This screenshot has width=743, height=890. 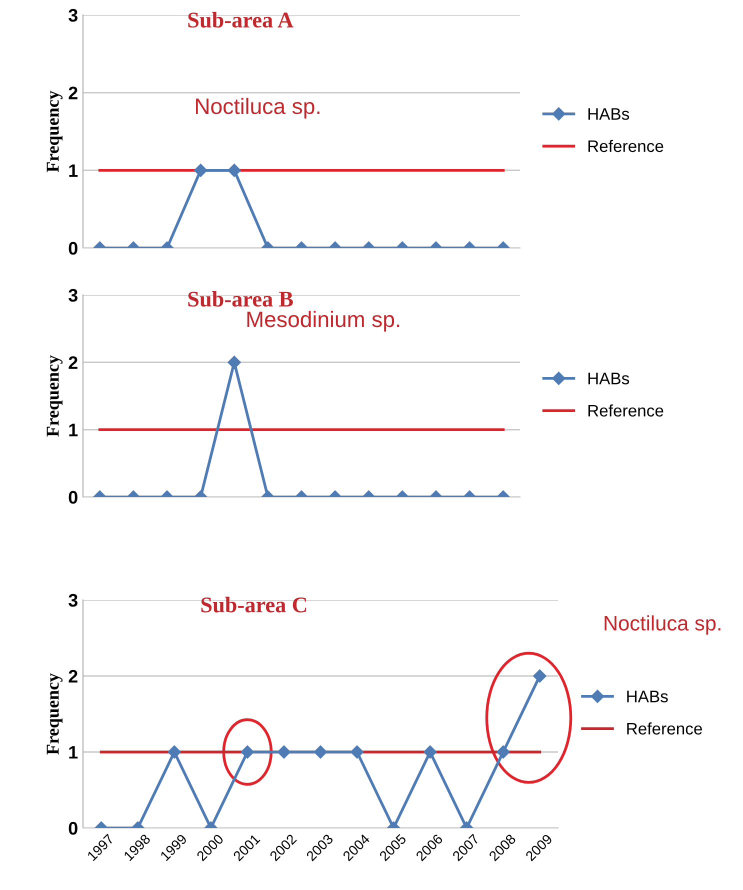 I want to click on annotation: Mesodinium sp., so click(x=323, y=321).